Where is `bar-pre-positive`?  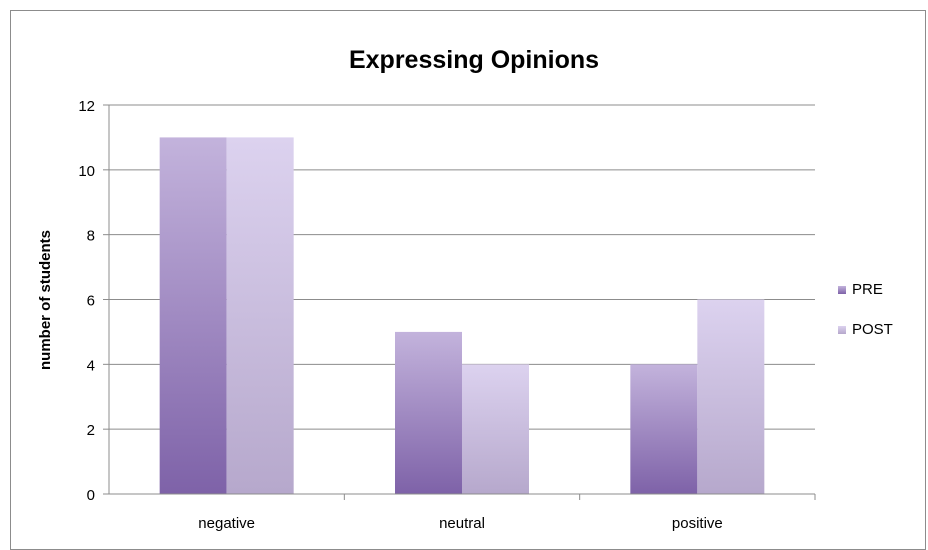
bar-pre-positive is located at coordinates (664, 429).